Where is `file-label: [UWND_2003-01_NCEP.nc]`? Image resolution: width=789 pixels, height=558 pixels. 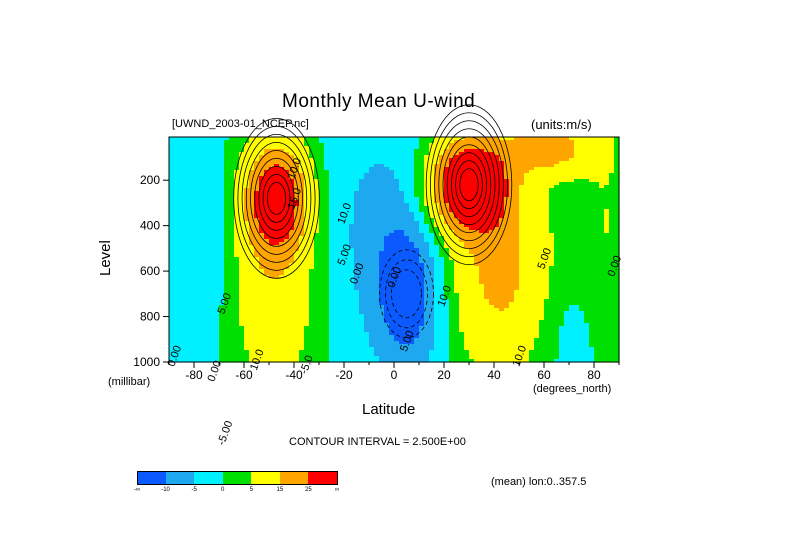
file-label: [UWND_2003-01_NCEP.nc] is located at coordinates (240, 124).